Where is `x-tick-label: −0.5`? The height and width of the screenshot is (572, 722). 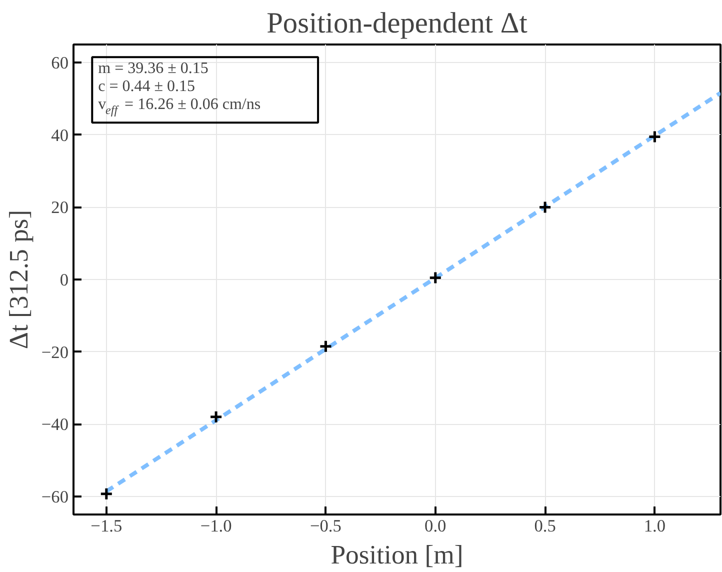
x-tick-label: −0.5 is located at coordinates (326, 526).